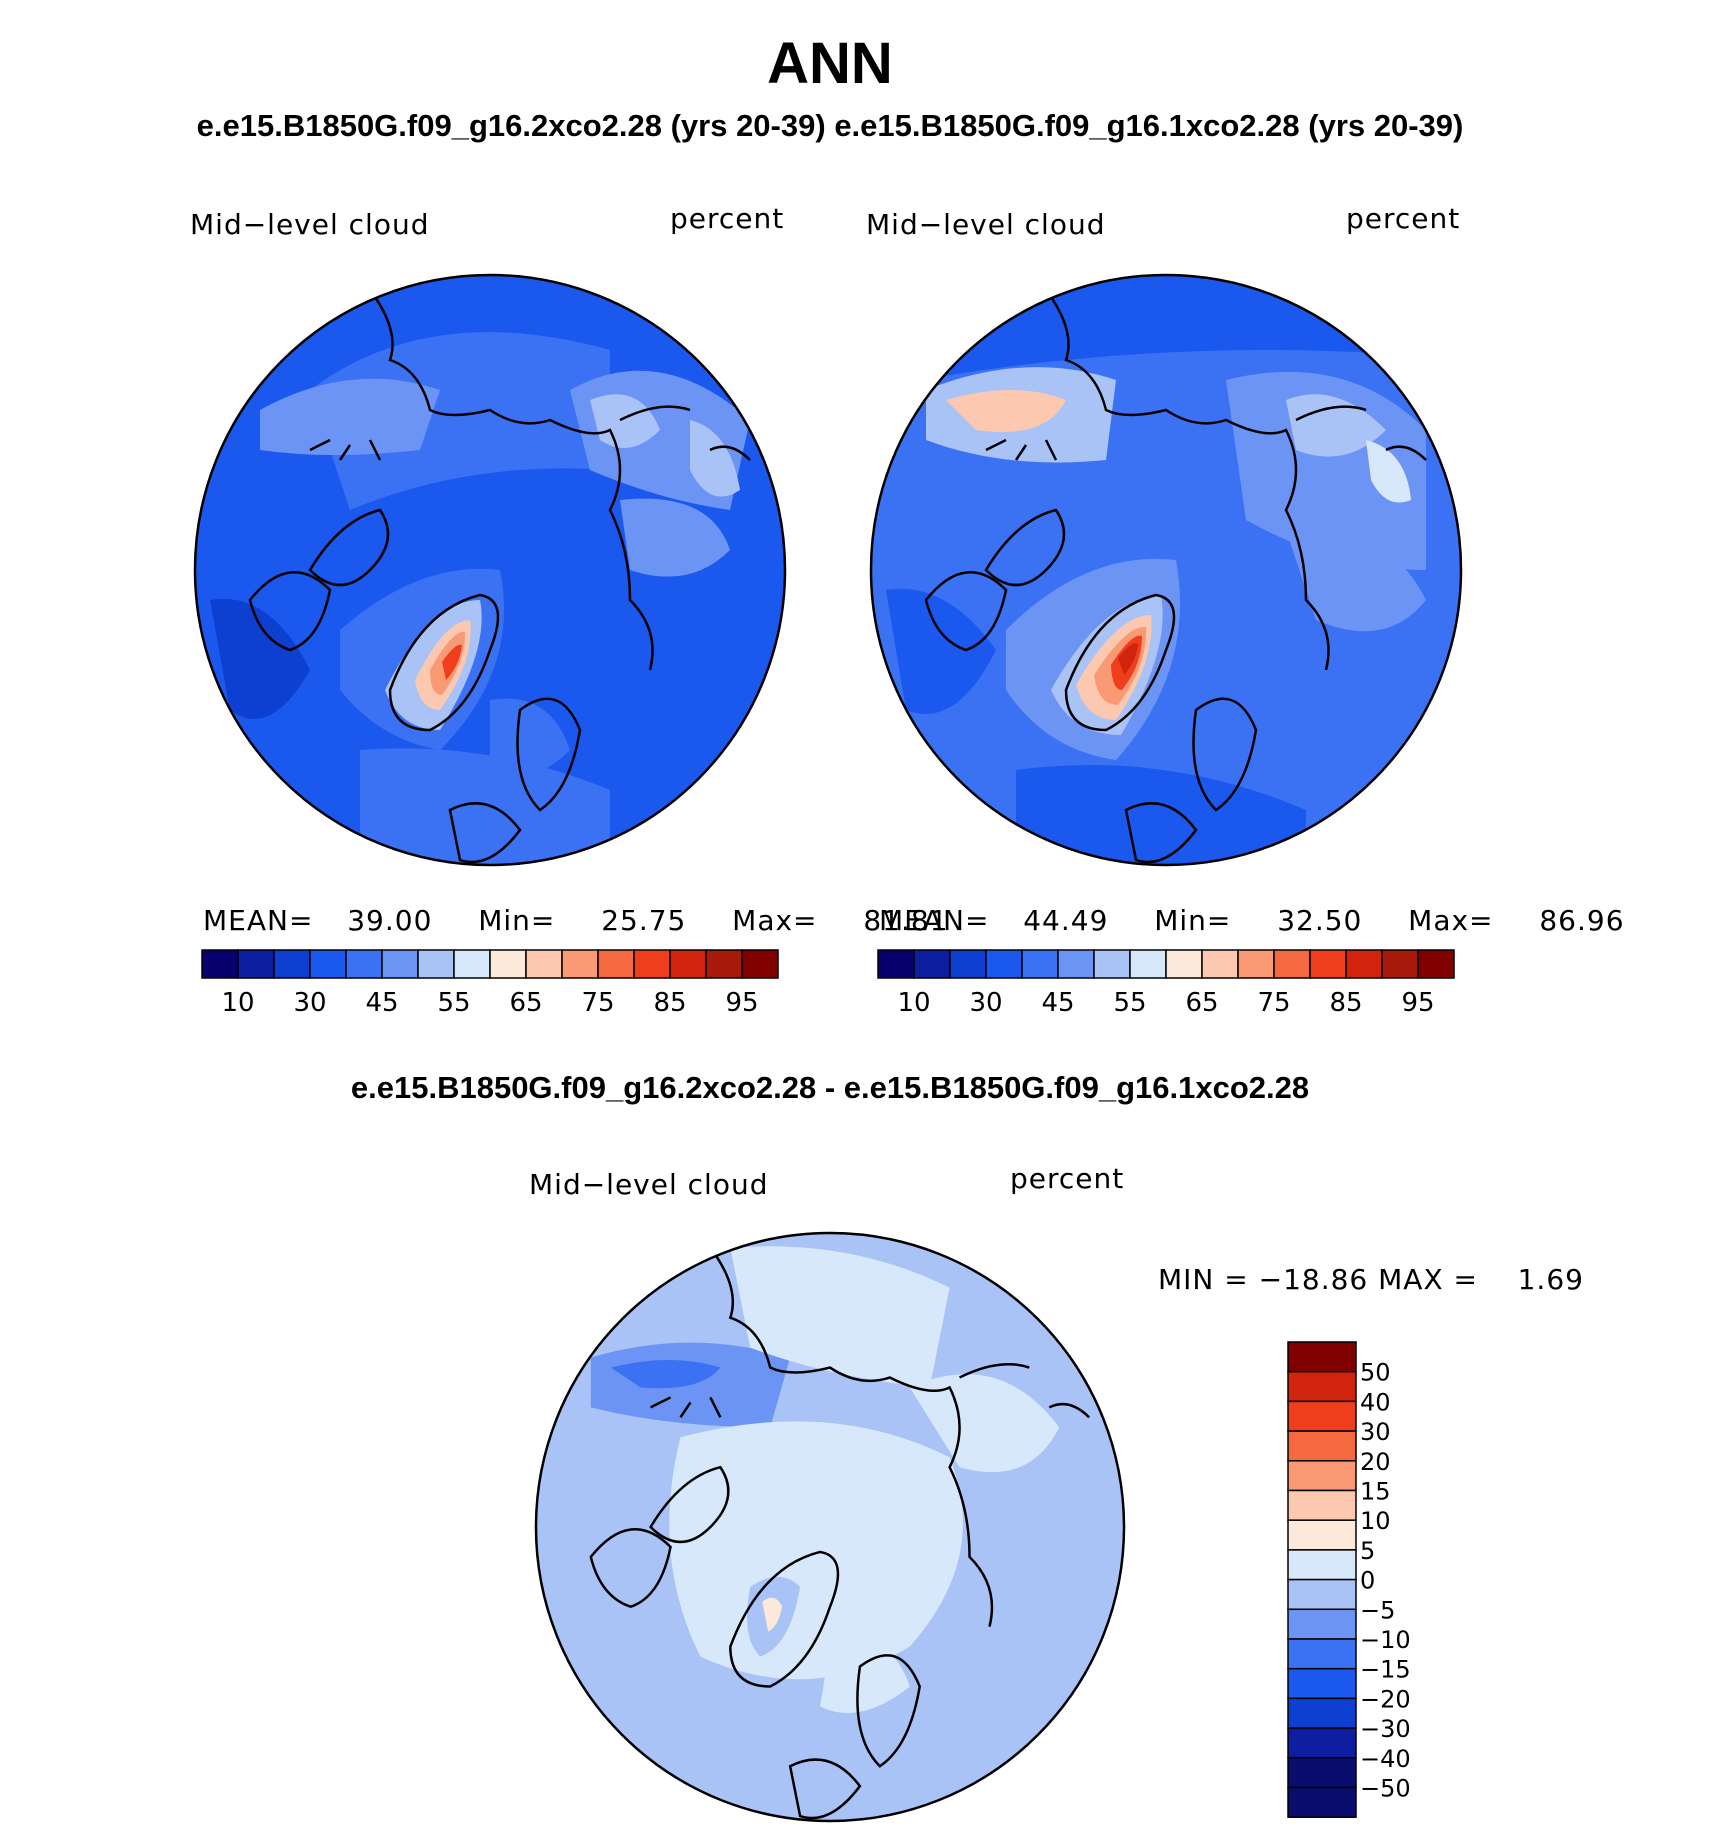 The width and height of the screenshot is (1710, 1839). Describe the element at coordinates (258, 920) in the screenshot. I see `panel1-mean-label: MEAN=` at that location.